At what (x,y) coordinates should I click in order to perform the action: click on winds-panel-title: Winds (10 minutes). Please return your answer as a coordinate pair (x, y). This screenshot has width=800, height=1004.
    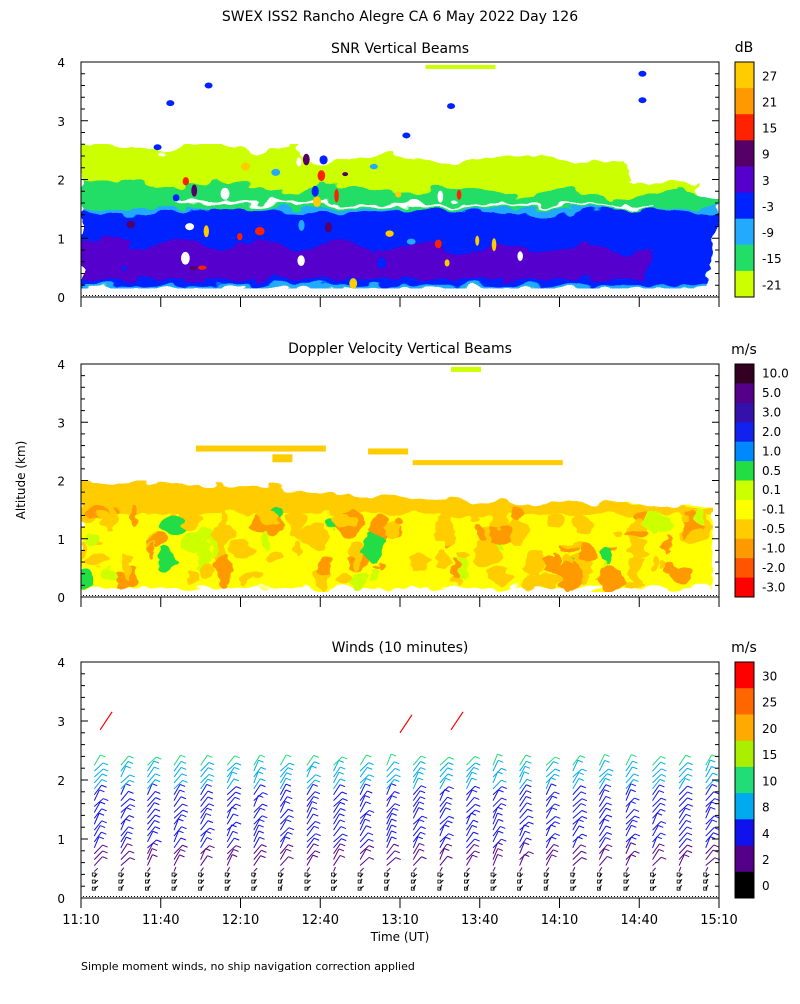
    Looking at the image, I should click on (400, 648).